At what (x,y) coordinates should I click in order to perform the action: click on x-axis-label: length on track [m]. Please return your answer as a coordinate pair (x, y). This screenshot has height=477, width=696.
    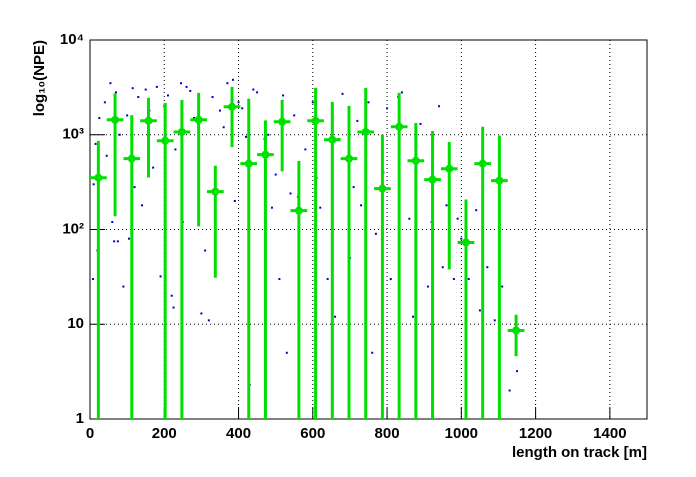
    Looking at the image, I should click on (579, 452).